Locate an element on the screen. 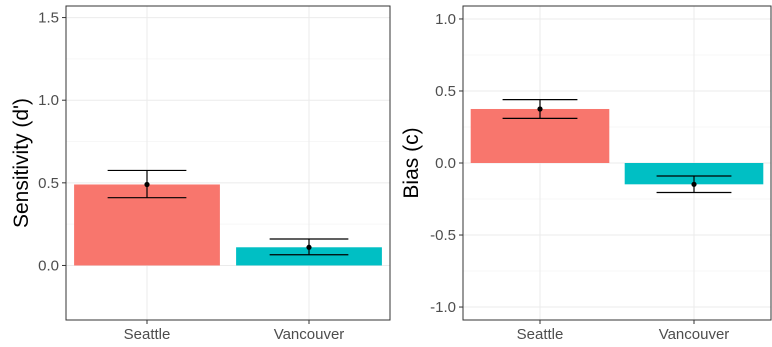  y-axis-title: Bias (c) is located at coordinates (411, 162).